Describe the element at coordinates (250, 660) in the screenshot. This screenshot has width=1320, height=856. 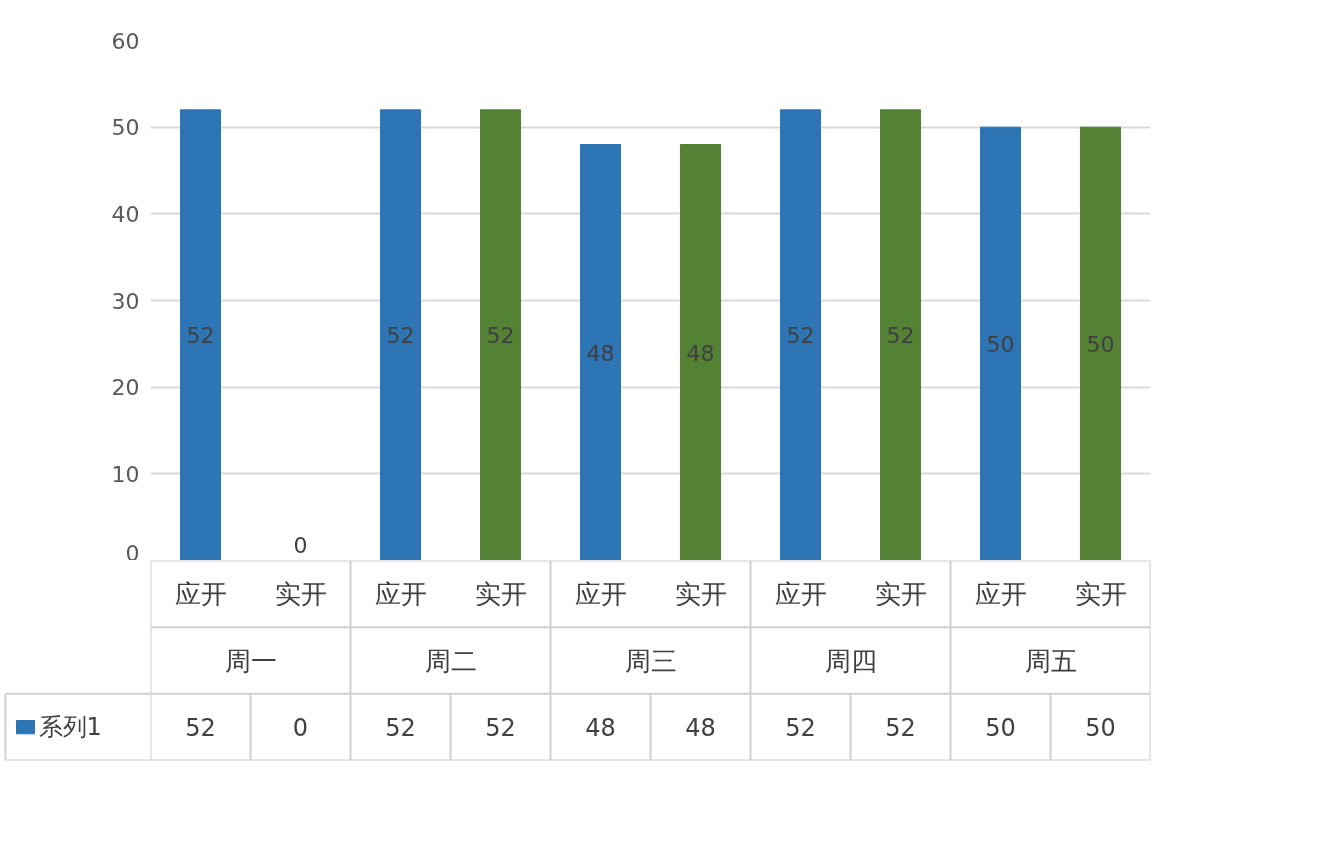
I see `text: 周一` at that location.